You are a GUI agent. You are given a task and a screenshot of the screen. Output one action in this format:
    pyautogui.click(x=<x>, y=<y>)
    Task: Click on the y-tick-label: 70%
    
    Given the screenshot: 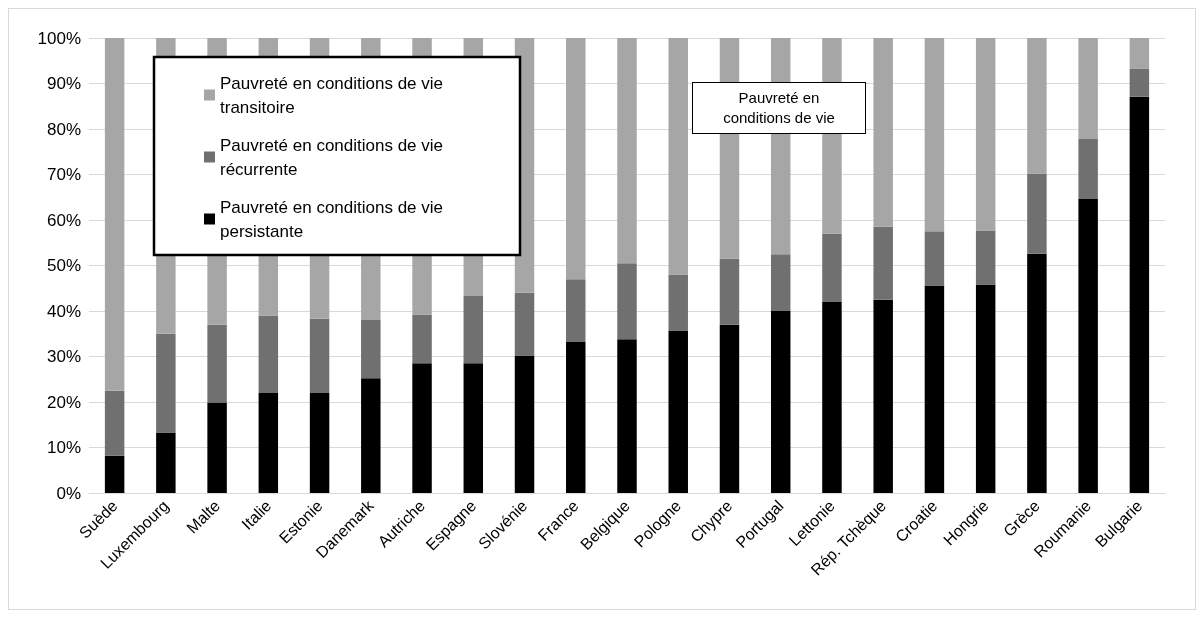 What is the action you would take?
    pyautogui.click(x=63, y=174)
    